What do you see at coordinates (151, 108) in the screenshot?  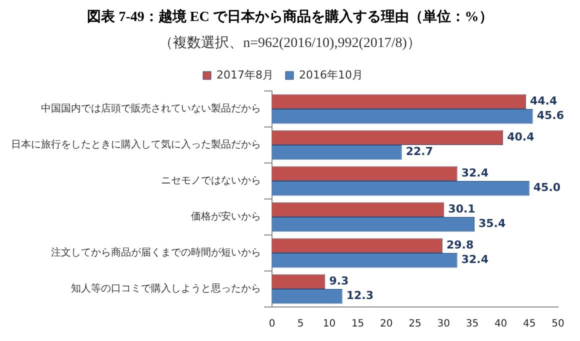 I see `y-tick-label: 中国国内では店頭で販売されていない製品だから` at bounding box center [151, 108].